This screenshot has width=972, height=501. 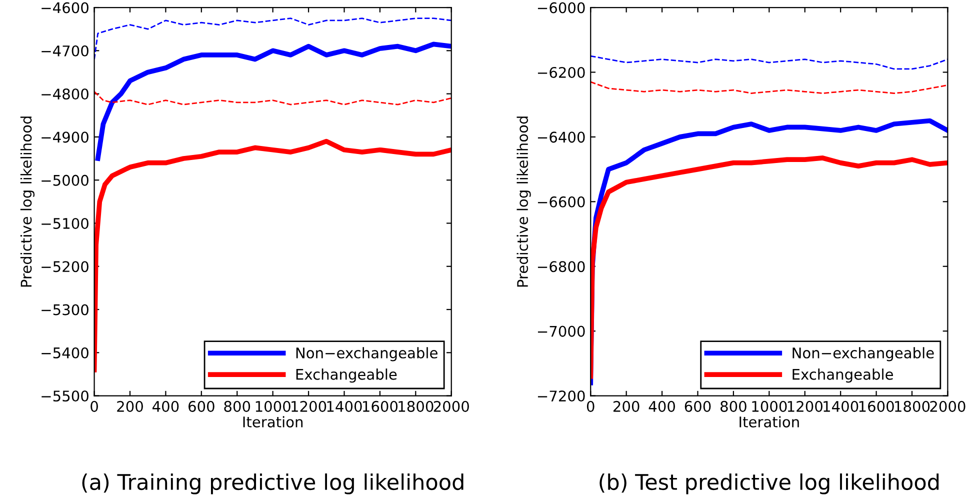 What do you see at coordinates (65, 137) in the screenshot?
I see `y-tick-label: −4900` at bounding box center [65, 137].